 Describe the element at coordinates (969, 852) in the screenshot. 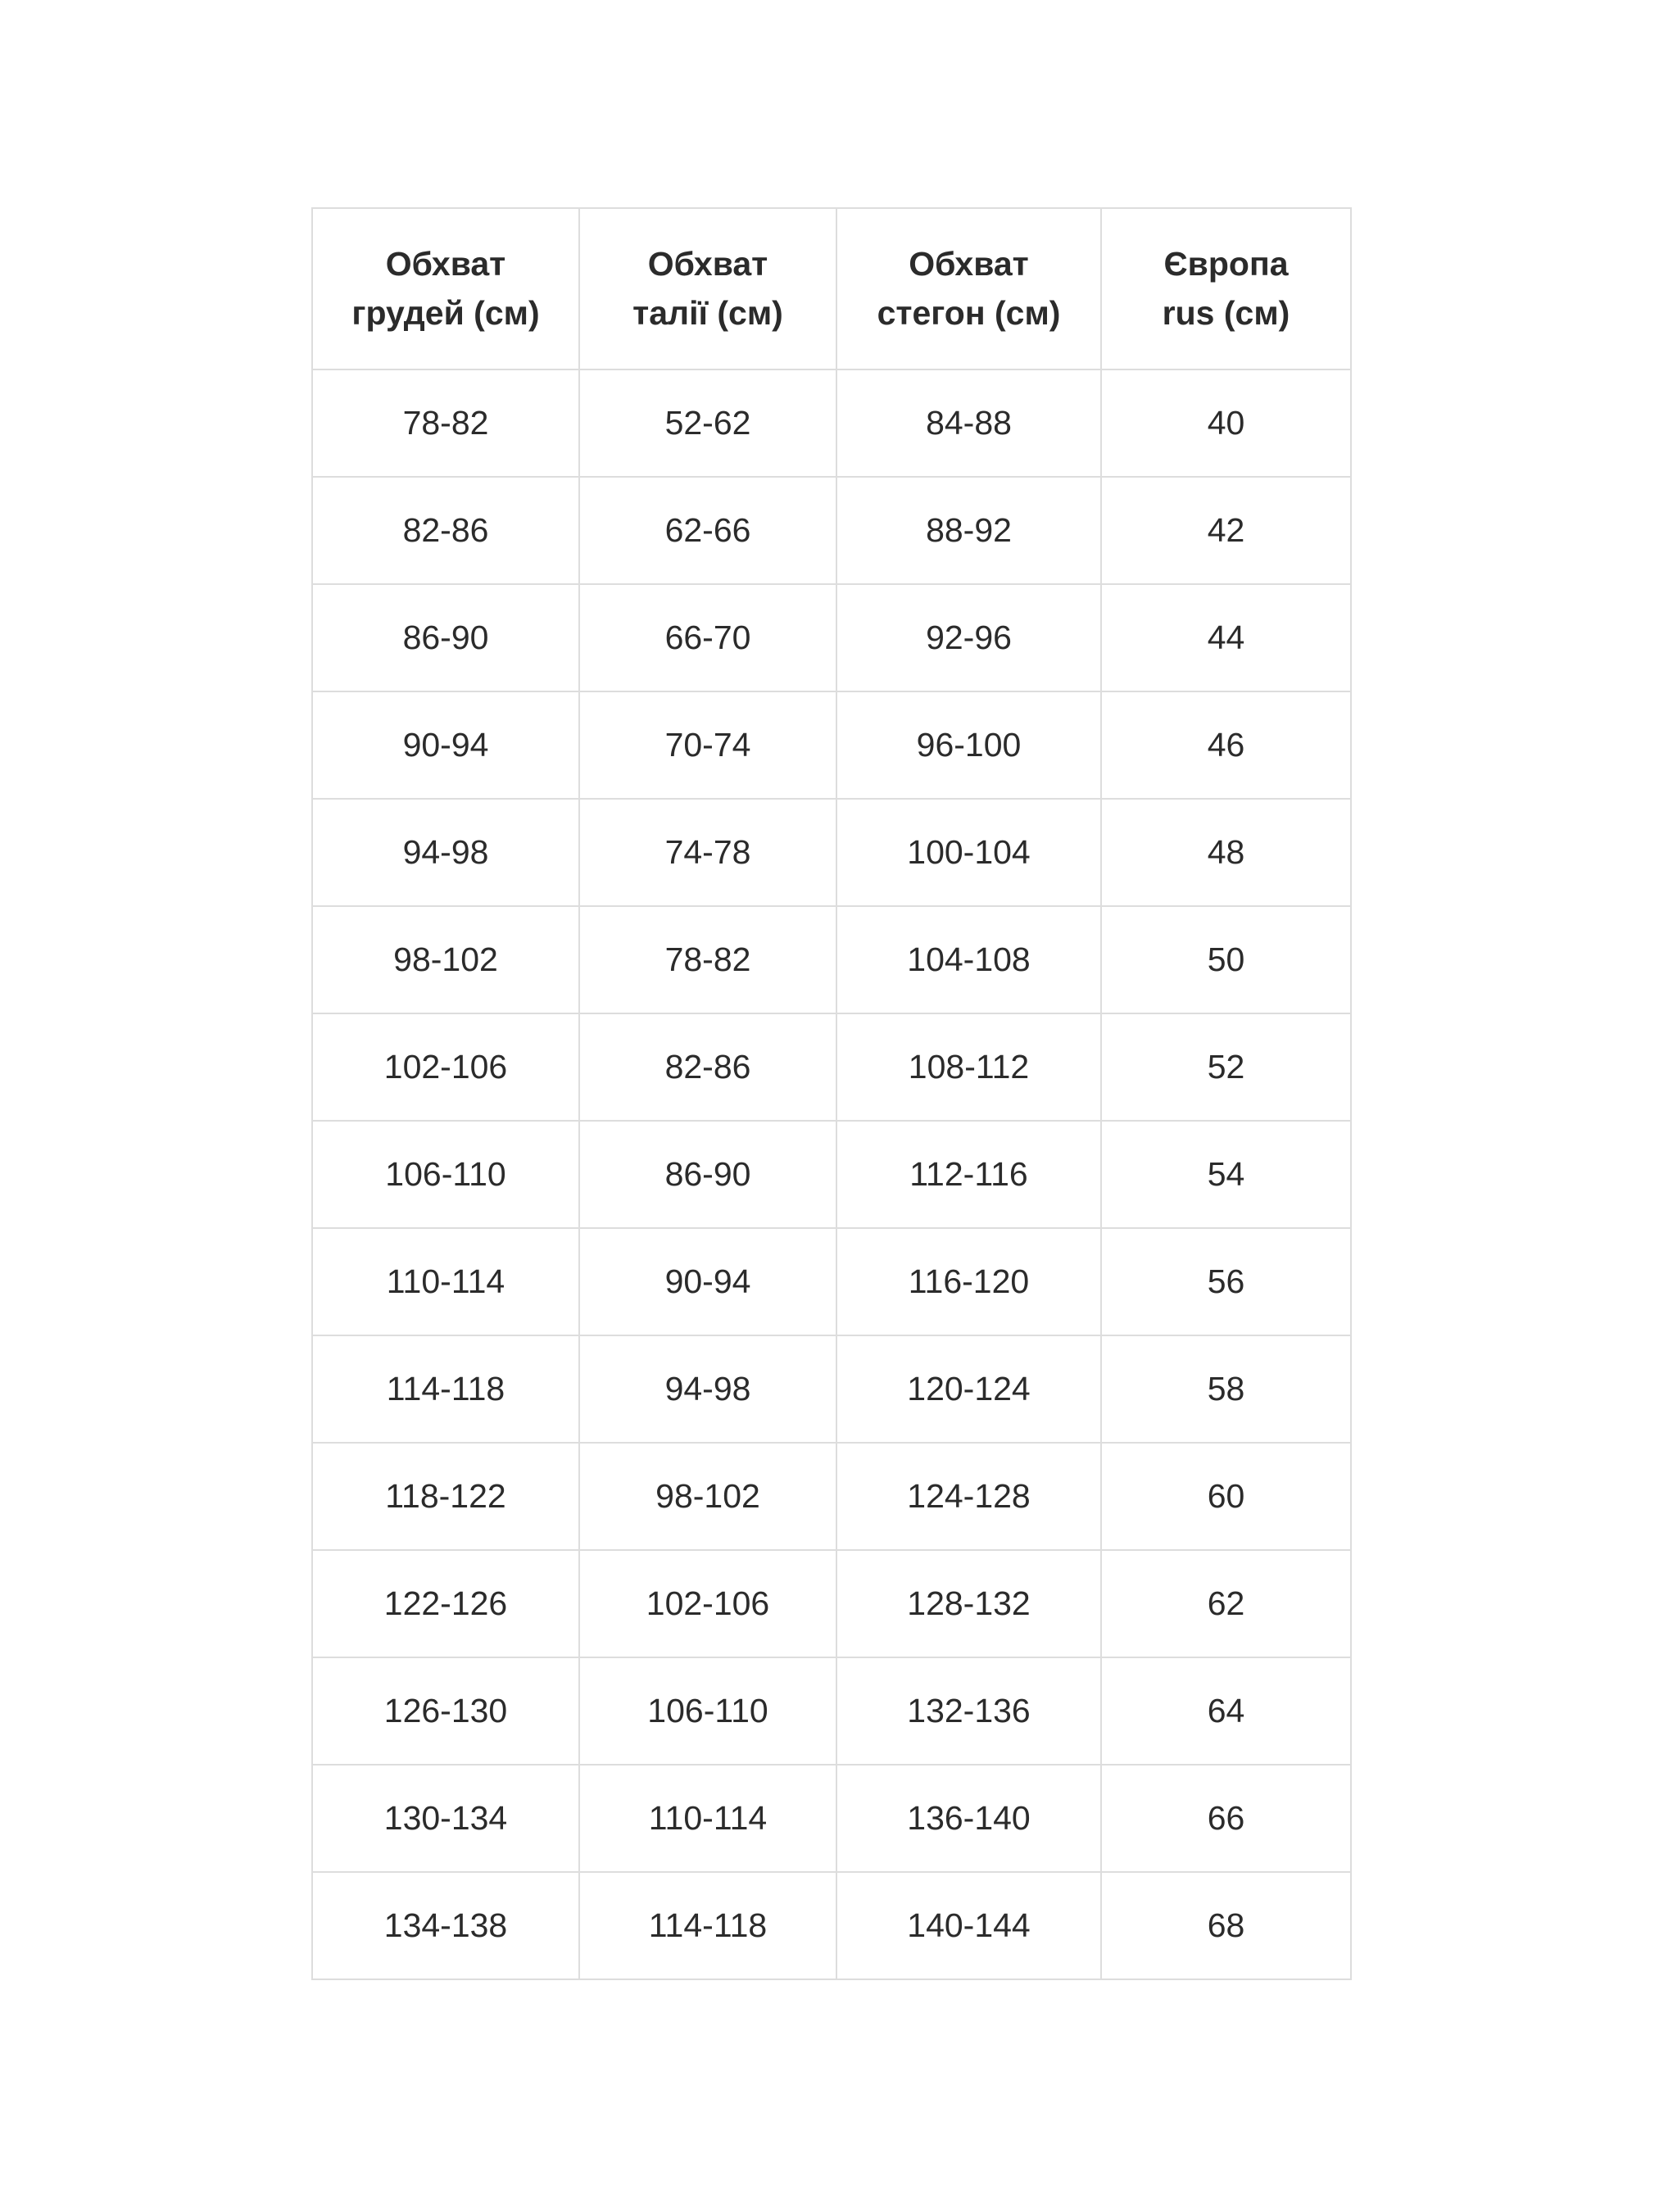

I see `cell-hips: 100-104` at that location.